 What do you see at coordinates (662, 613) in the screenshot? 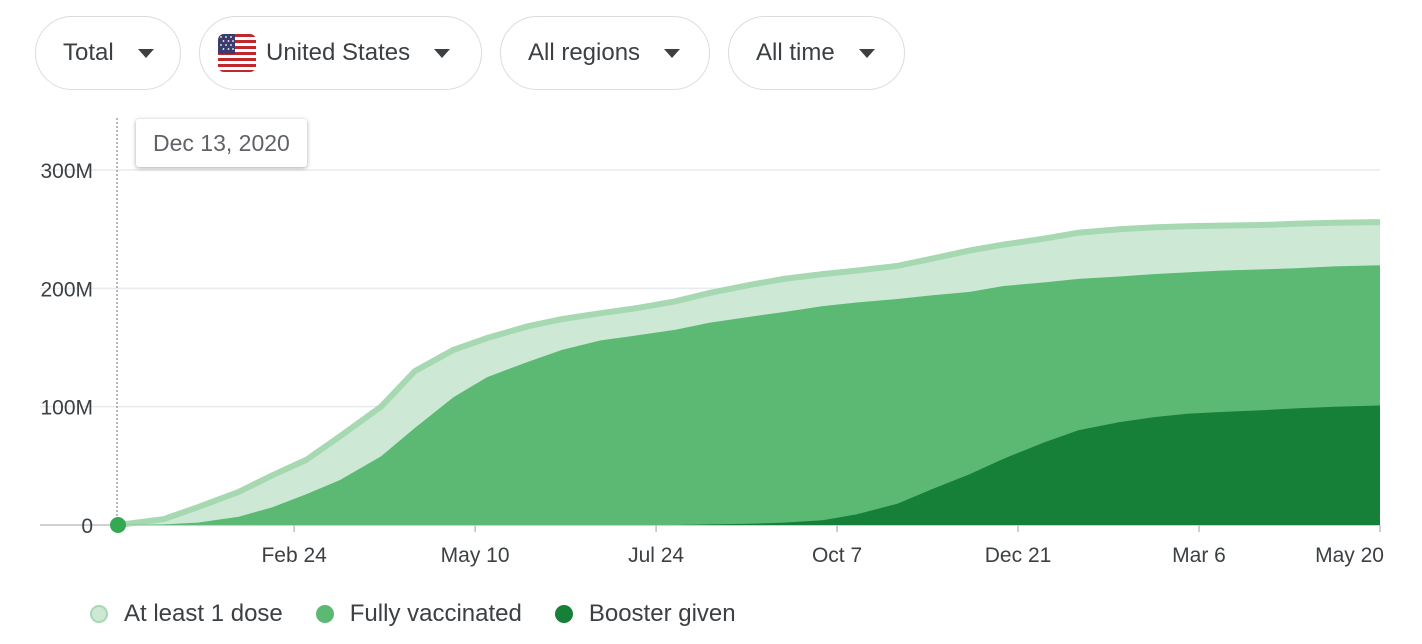
I see `legend-label: Booster given` at bounding box center [662, 613].